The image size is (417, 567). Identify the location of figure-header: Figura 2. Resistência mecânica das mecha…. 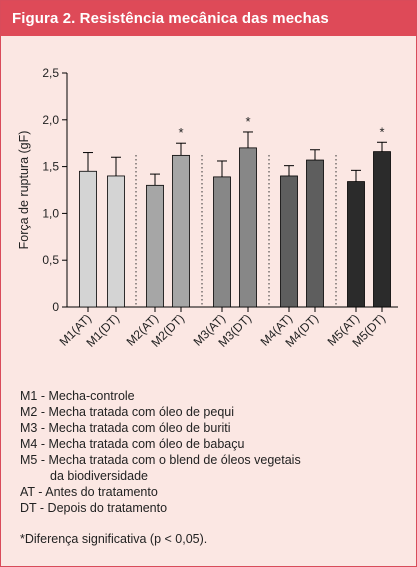
(208, 18).